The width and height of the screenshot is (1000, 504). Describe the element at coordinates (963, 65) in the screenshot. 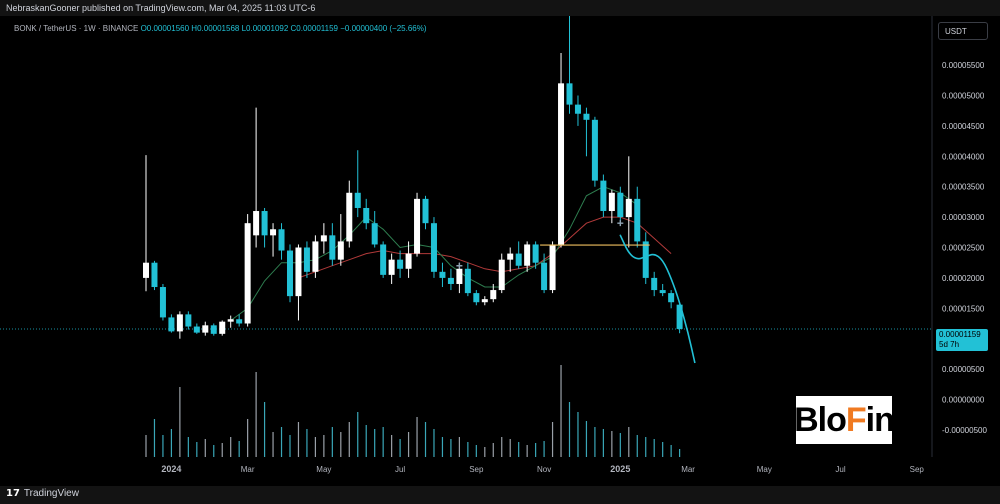

I see `y-tick-label: 0.00005500` at that location.